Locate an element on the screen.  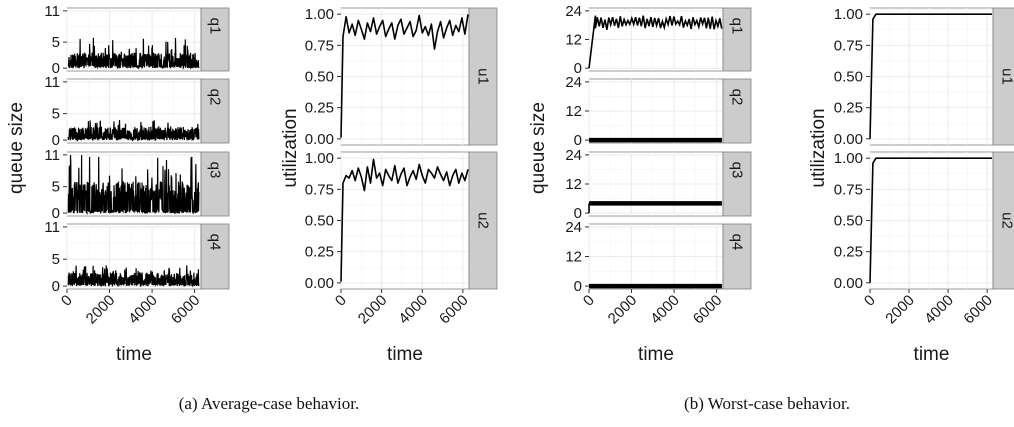
facet-panel-q2: 0 5 11 q2 is located at coordinates (137, 111).